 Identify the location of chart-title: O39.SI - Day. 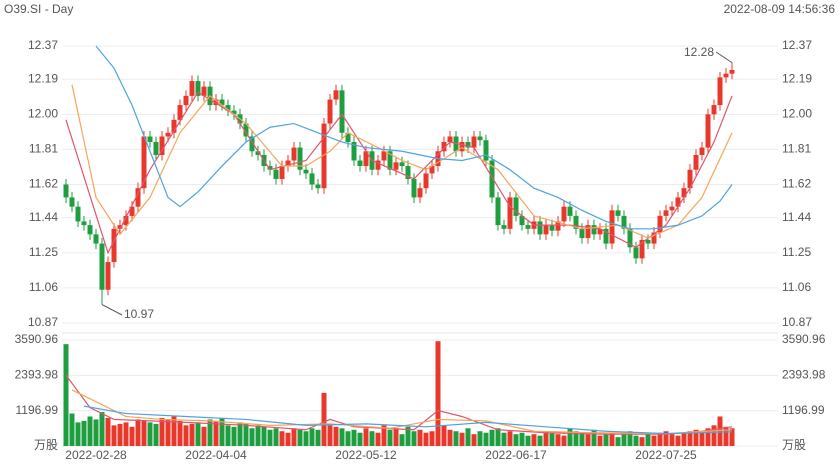
(38, 9).